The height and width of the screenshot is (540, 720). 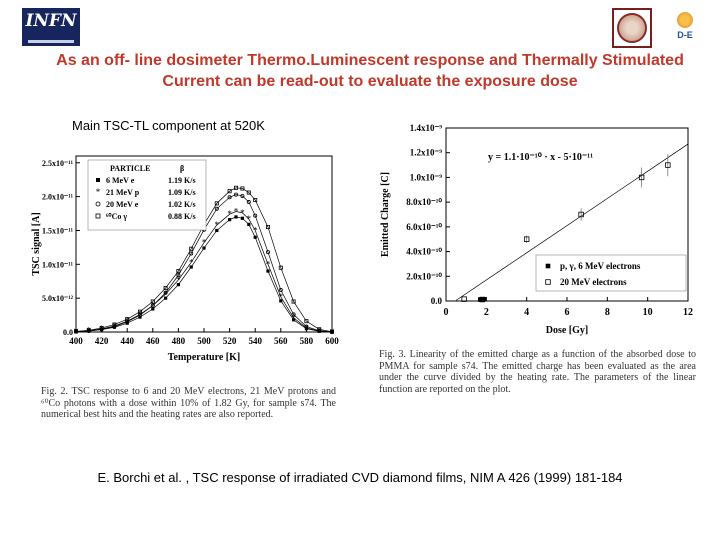 What do you see at coordinates (424, 227) in the screenshot?
I see `y-tick-label: 6.0x10⁻¹⁰` at bounding box center [424, 227].